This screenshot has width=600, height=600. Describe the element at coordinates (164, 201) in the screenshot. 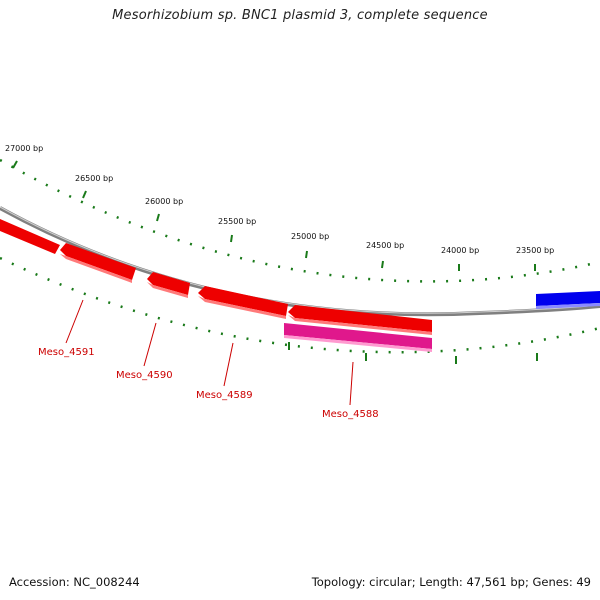

I see `ruler-label: 26000 bp` at that location.